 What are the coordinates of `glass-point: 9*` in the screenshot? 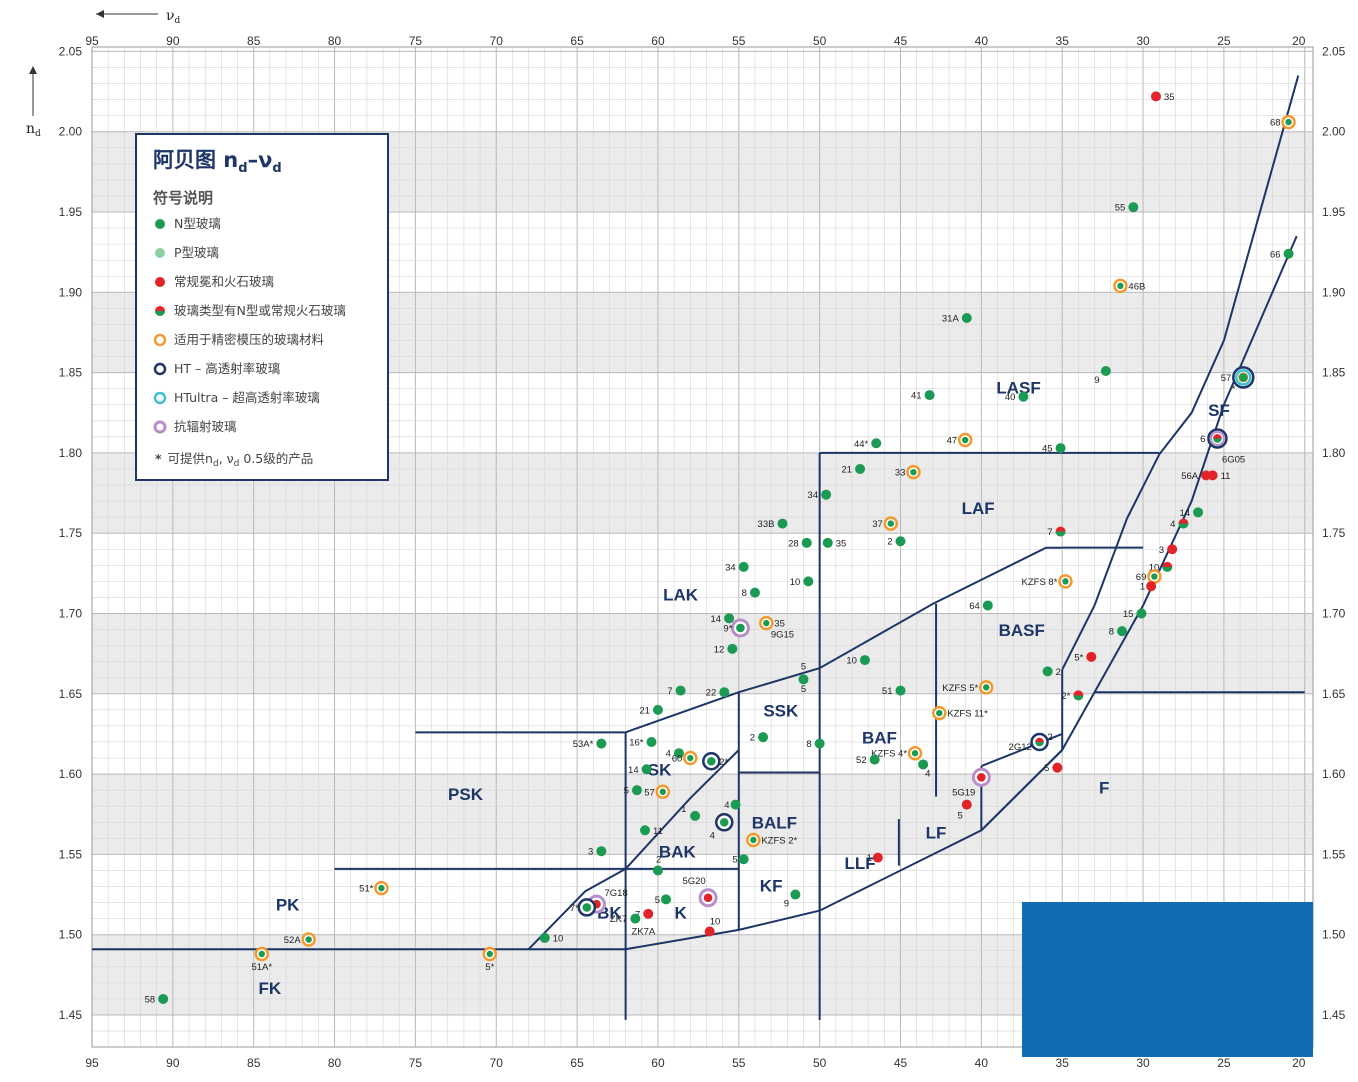 It's located at (736, 628).